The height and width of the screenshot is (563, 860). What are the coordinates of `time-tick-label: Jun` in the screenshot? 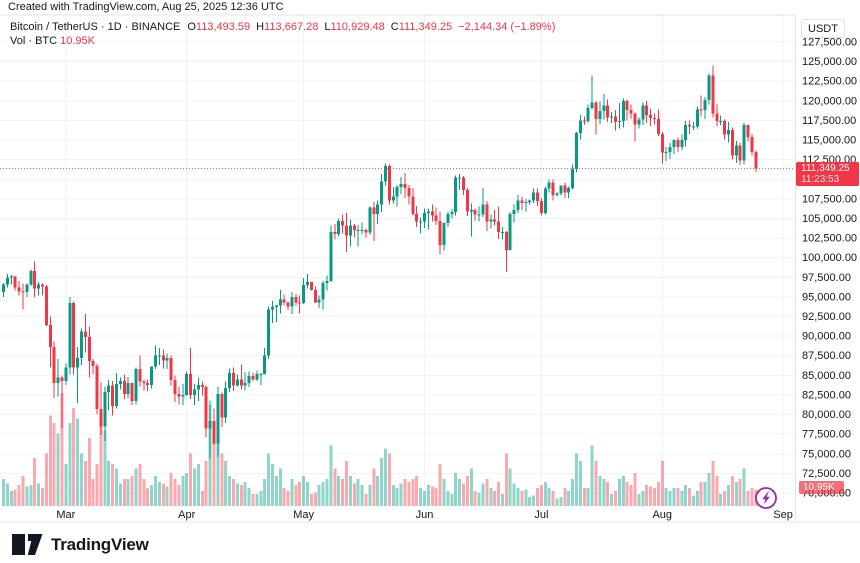 It's located at (425, 515).